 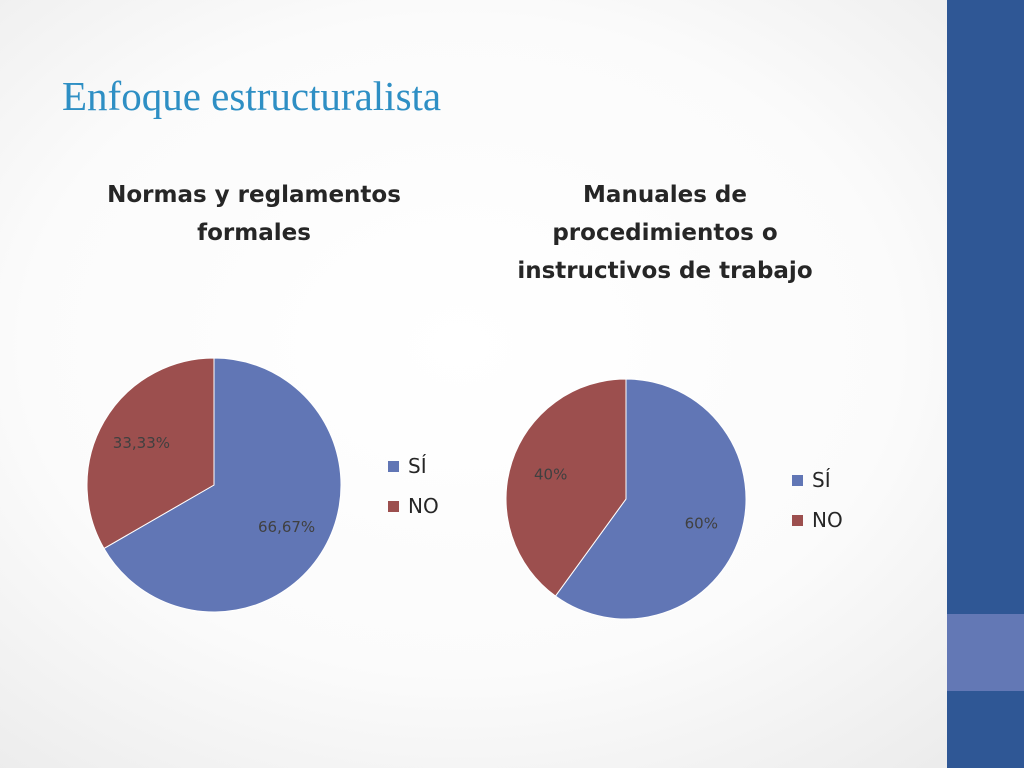 What do you see at coordinates (252, 96) in the screenshot?
I see `slide-title: Enfoque estructuralista` at bounding box center [252, 96].